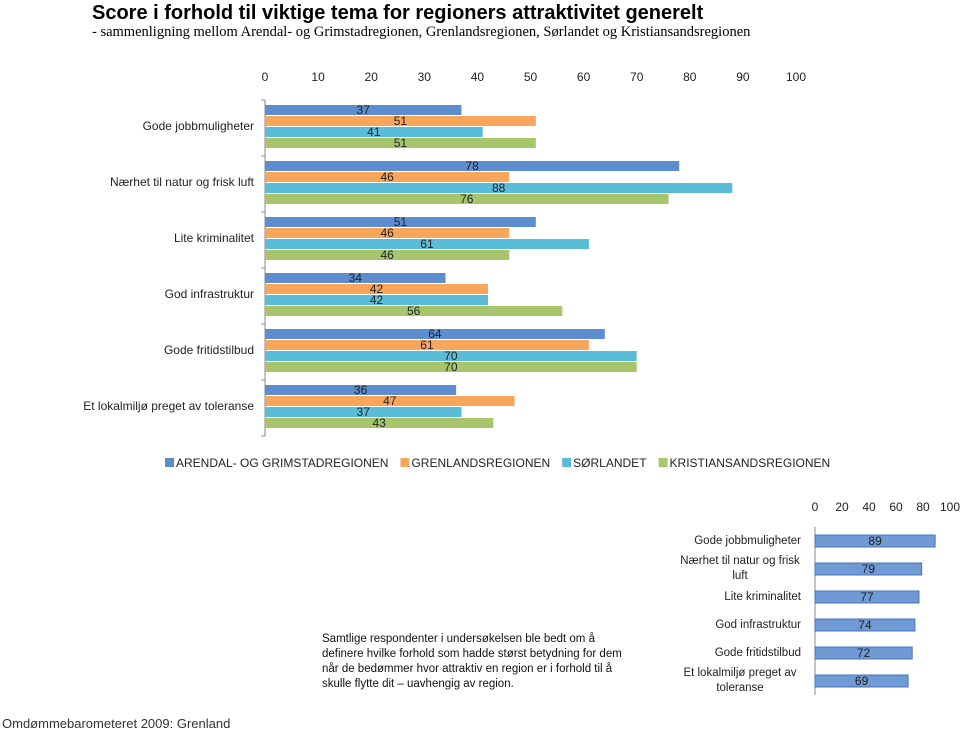 This screenshot has height=733, width=960. I want to click on value-label: 34, so click(356, 278).